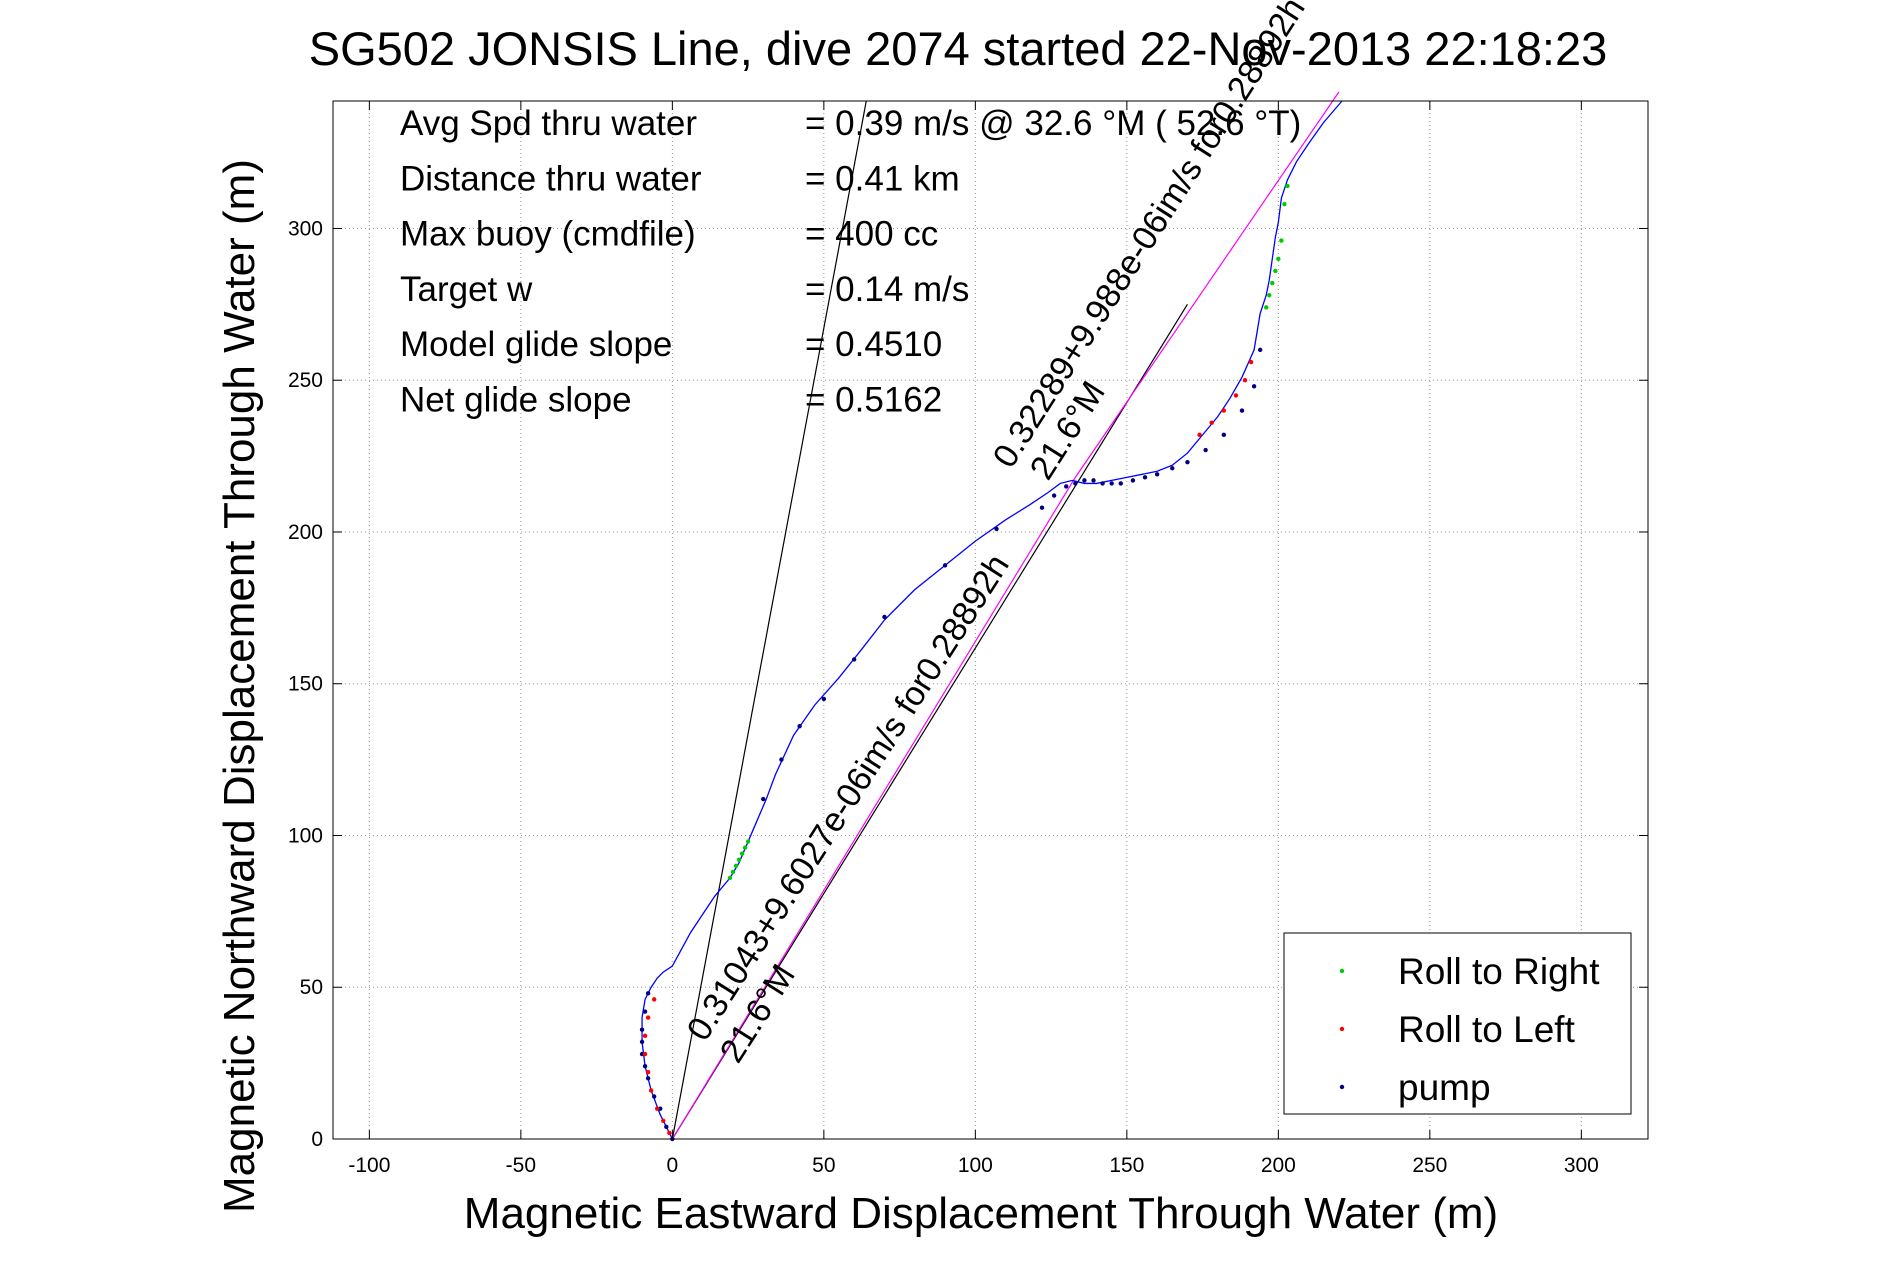 This screenshot has height=1262, width=1891. Describe the element at coordinates (871, 234) in the screenshot. I see `info-value: = 400 cc` at that location.